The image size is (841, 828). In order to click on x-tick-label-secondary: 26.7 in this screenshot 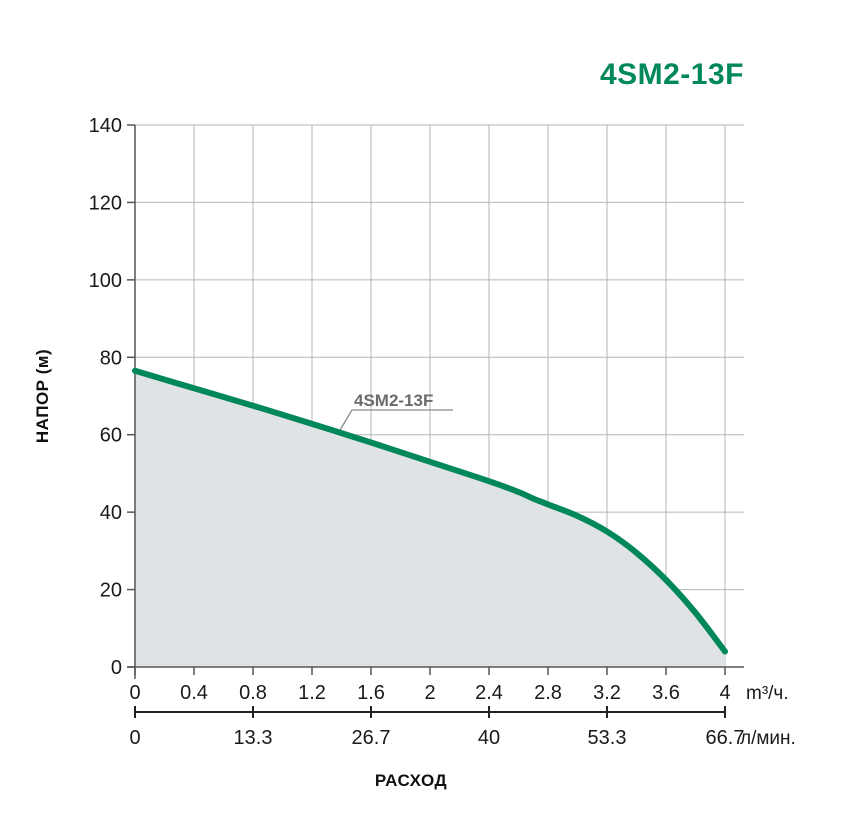, I will do `click(371, 738)`.